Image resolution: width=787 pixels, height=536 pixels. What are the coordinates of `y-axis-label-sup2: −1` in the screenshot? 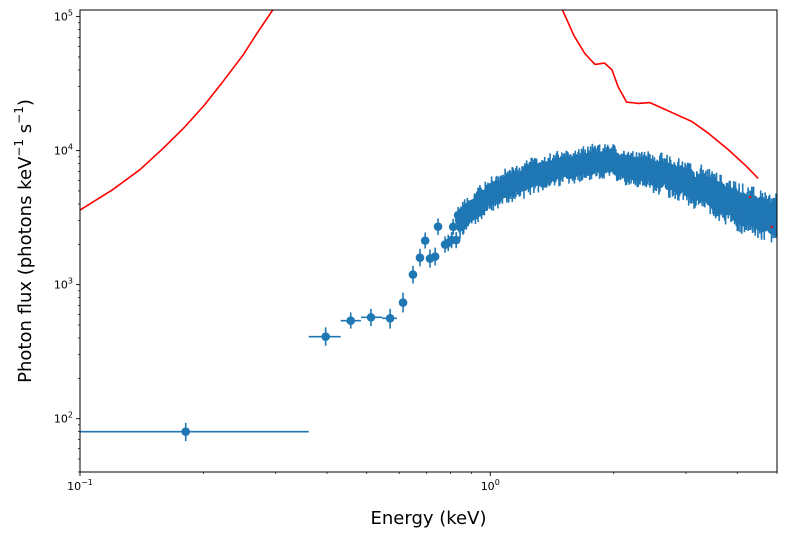 It's located at (19, 115).